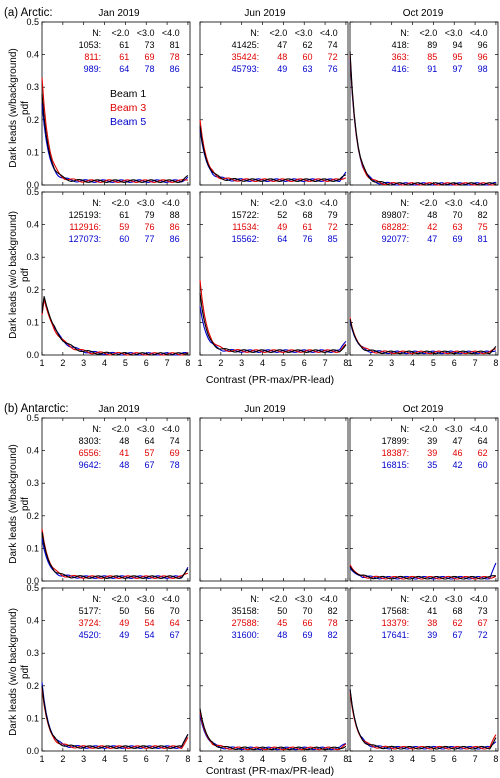 This screenshot has height=778, width=500. I want to click on y-tick-label: 0.5, so click(32, 588).